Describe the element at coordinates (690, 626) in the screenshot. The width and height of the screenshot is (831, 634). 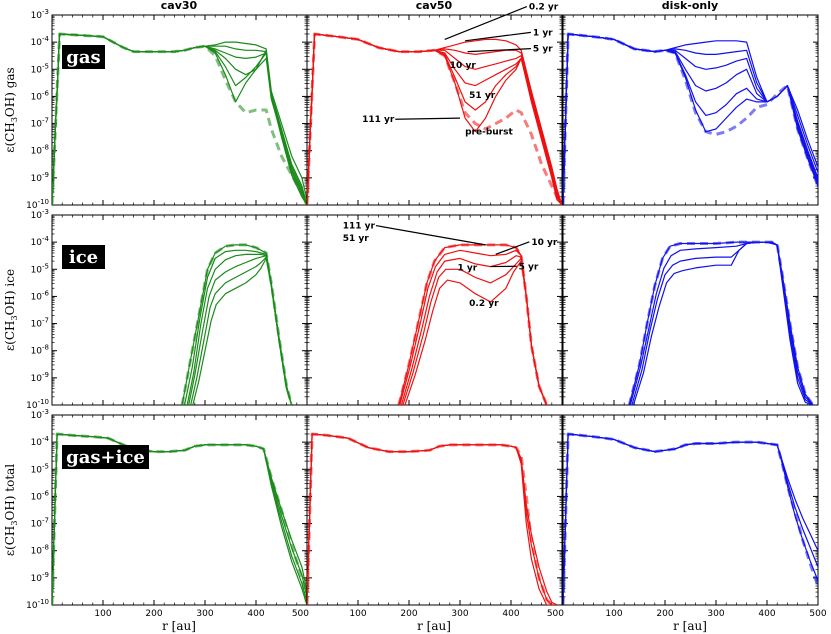
I see `x-label-disk-only: r [au]` at that location.